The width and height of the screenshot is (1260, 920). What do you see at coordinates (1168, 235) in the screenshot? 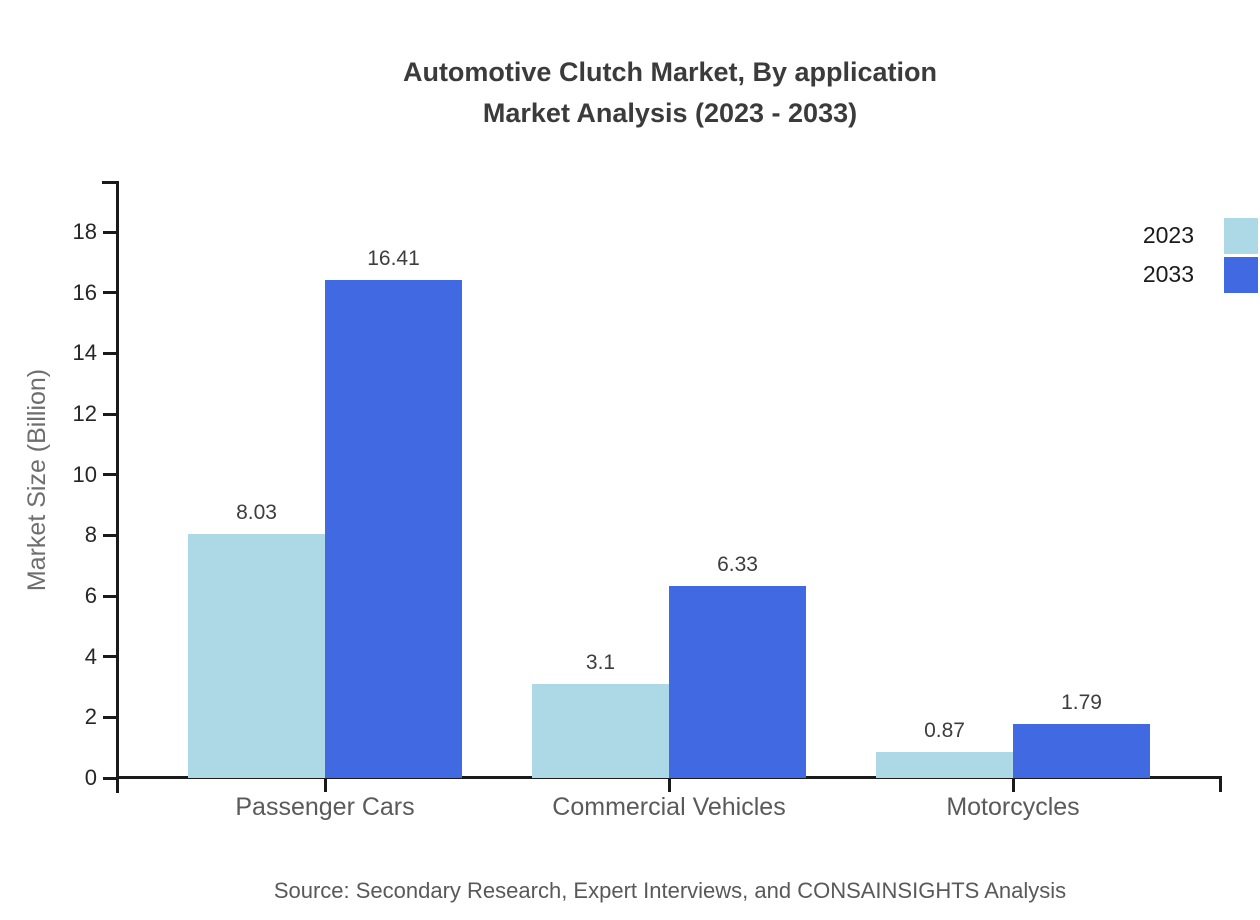
I see `legend-label-2023: 2023` at bounding box center [1168, 235].